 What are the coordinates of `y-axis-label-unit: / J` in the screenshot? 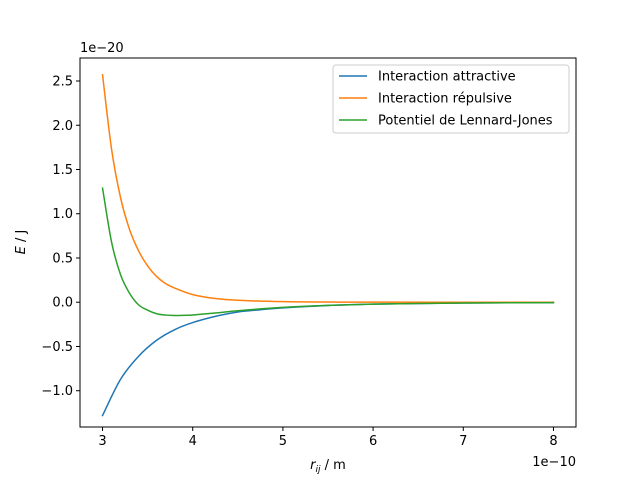 It's located at (21, 238).